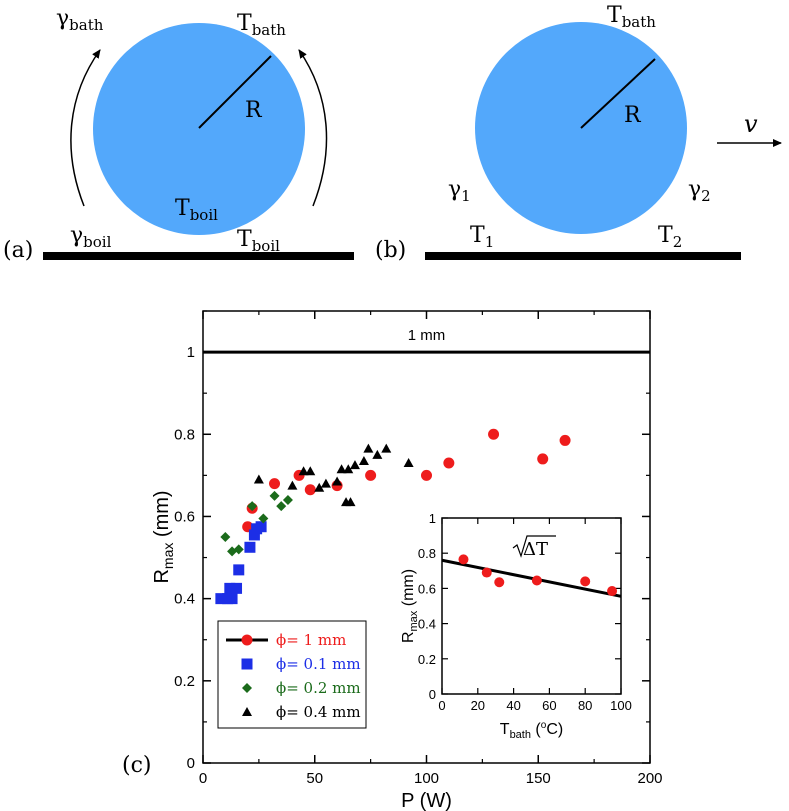 The width and height of the screenshot is (789, 811). I want to click on main-y-tick-label: 1, so click(191, 352).